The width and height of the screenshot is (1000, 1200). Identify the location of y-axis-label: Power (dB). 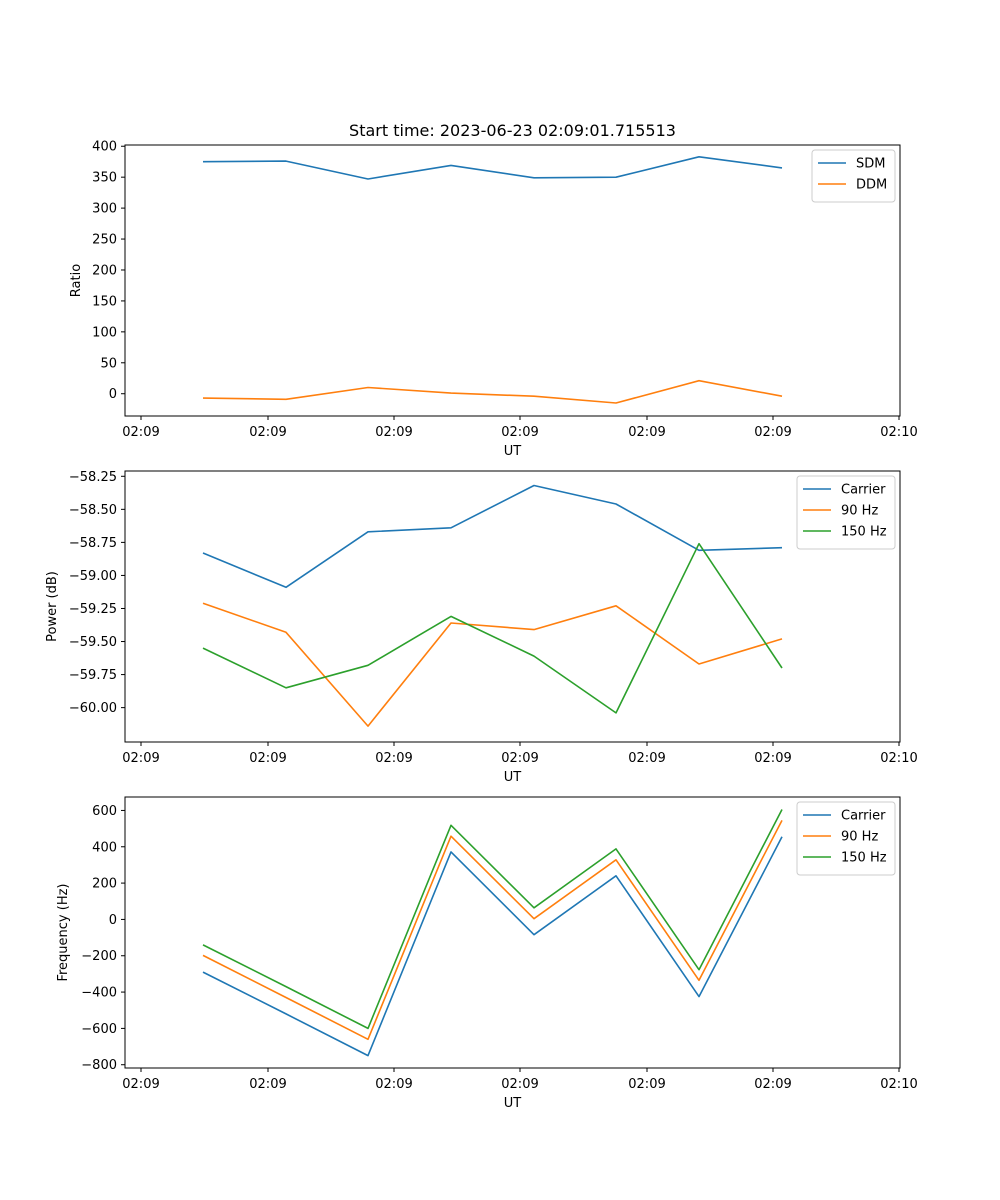
(52, 606).